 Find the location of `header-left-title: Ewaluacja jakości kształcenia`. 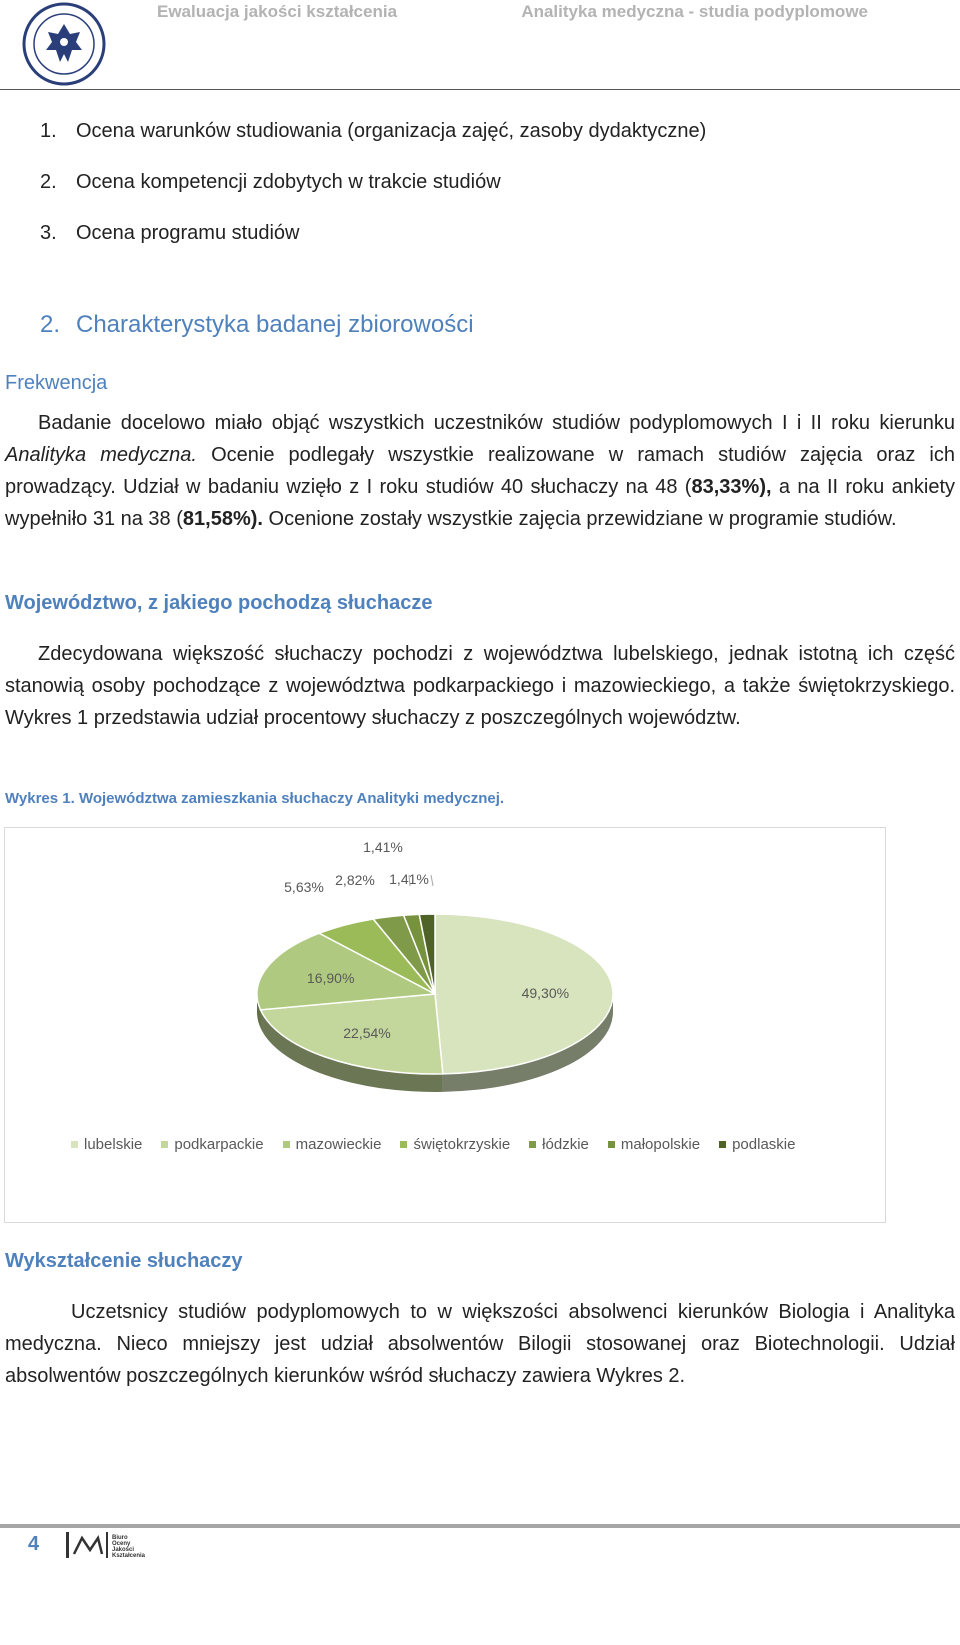

header-left-title: Ewaluacja jakości kształcenia is located at coordinates (277, 11).